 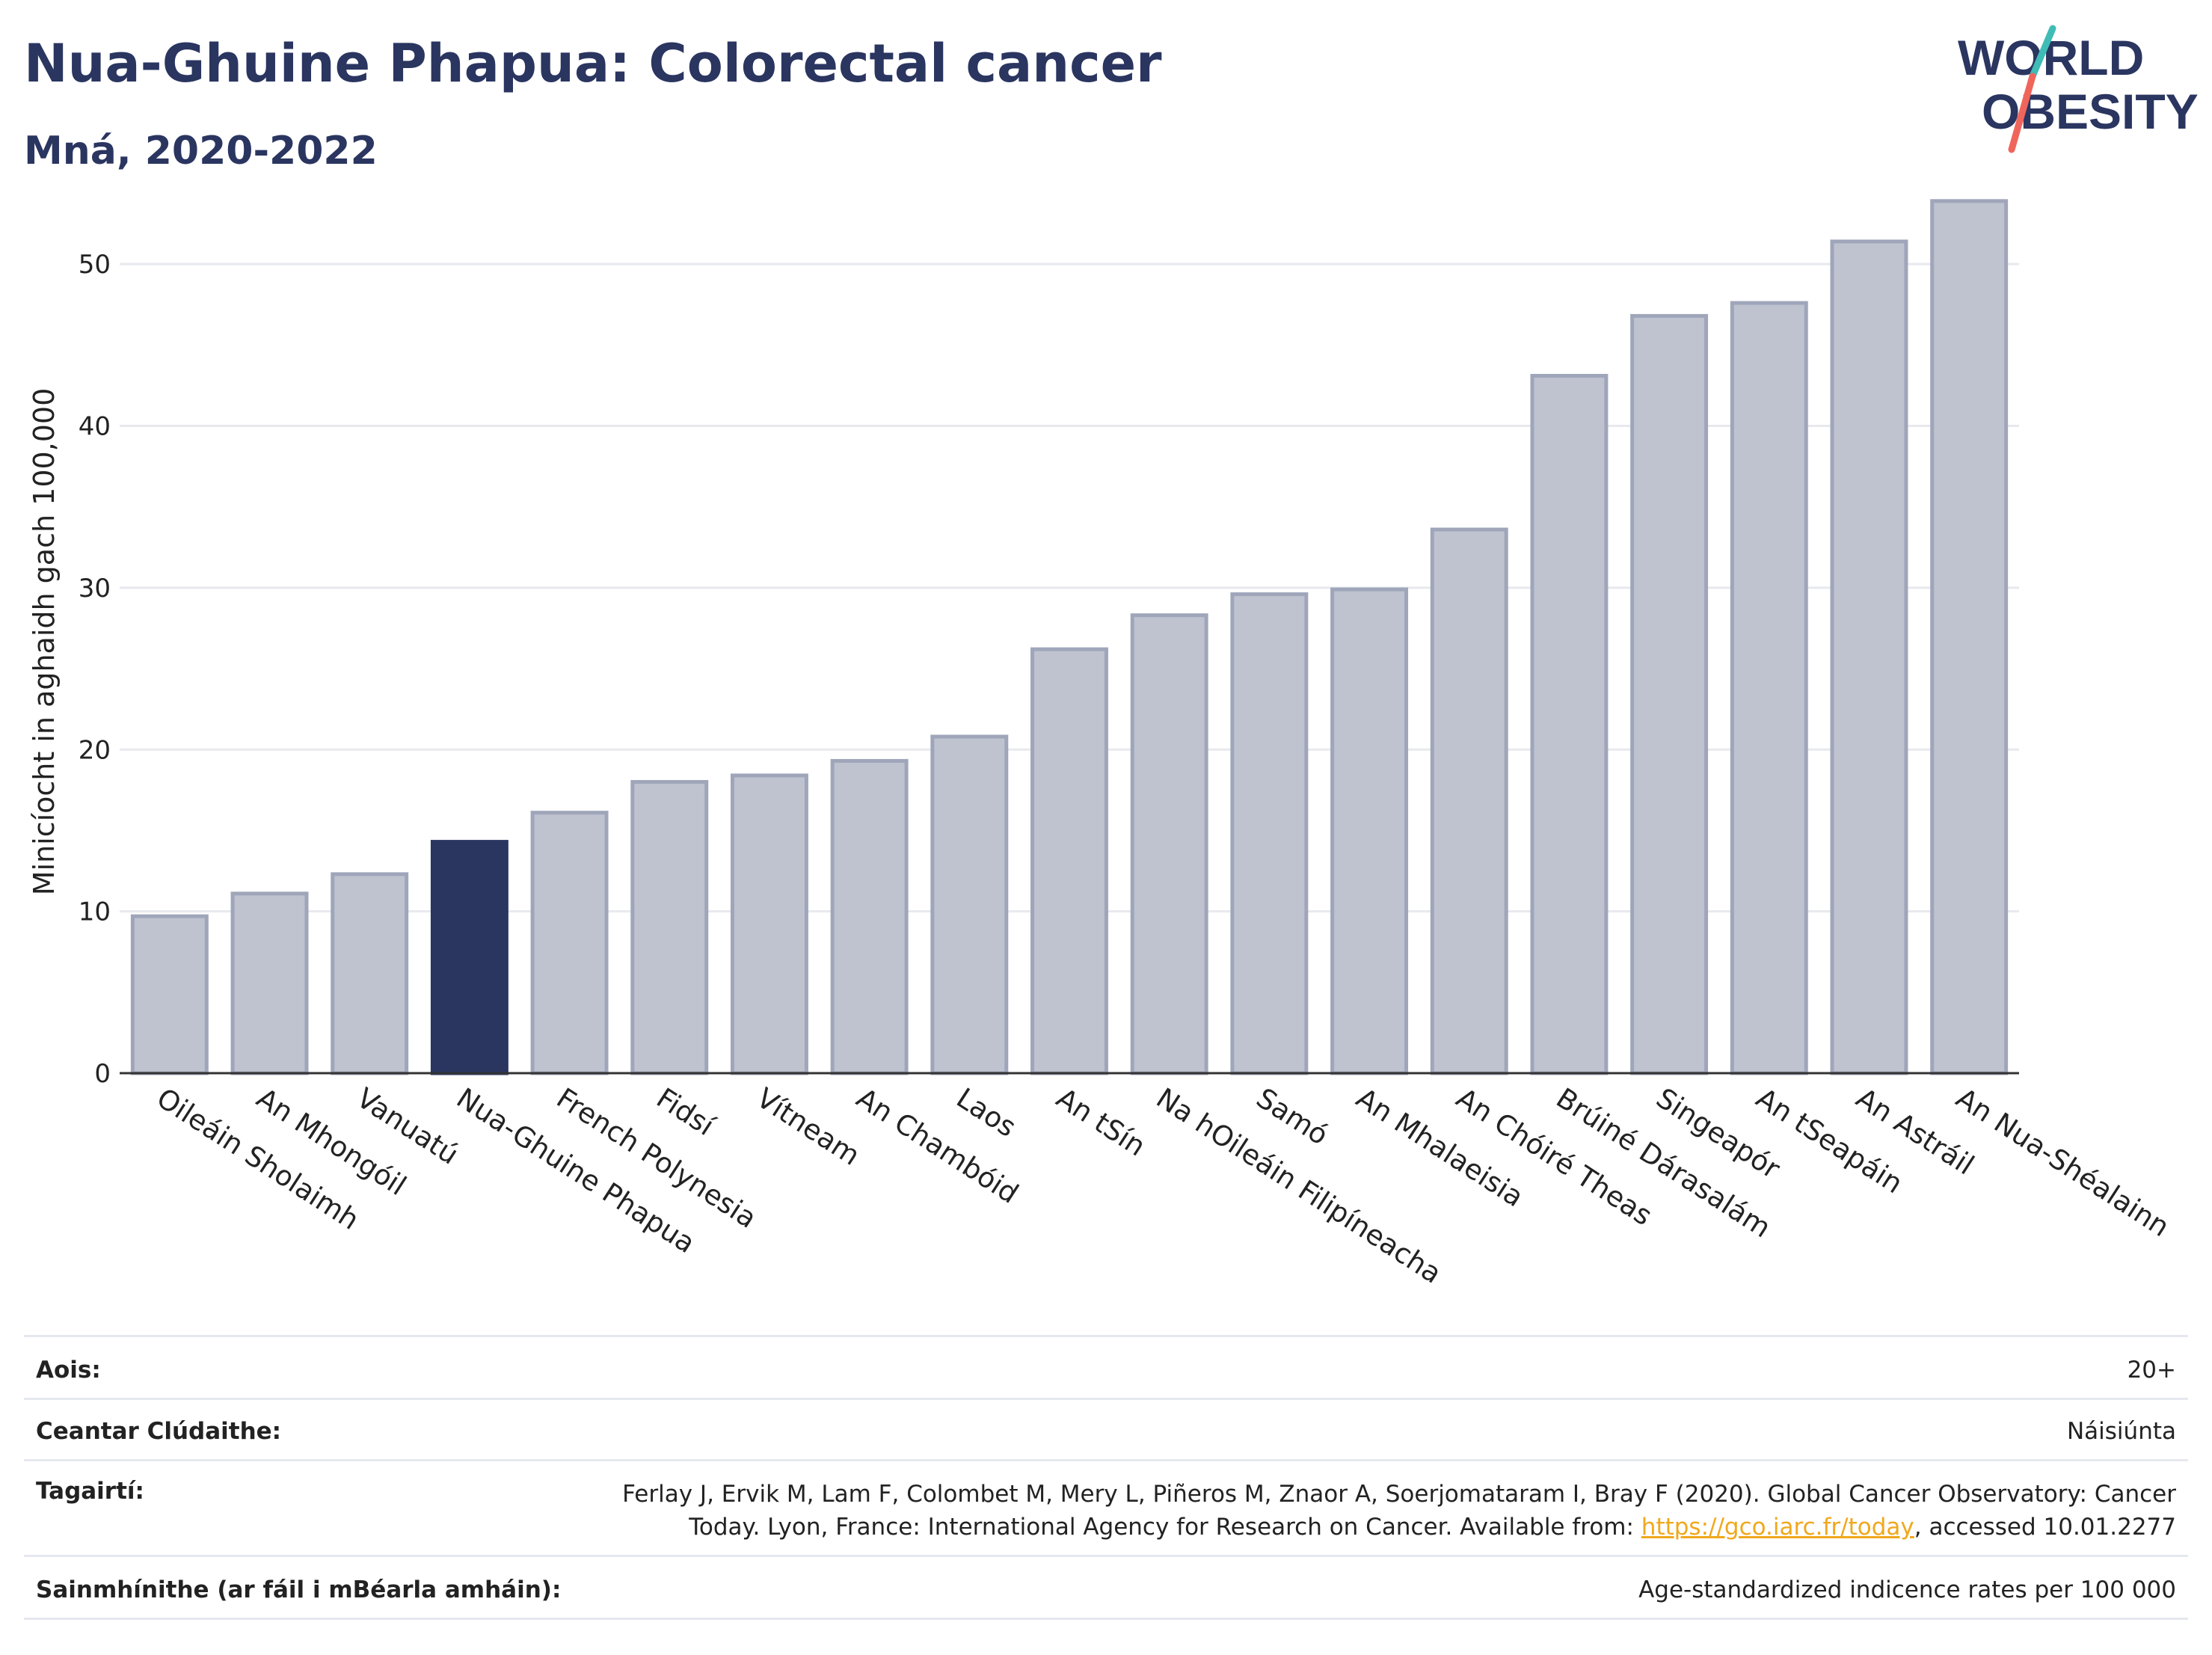 What do you see at coordinates (1106, 1368) in the screenshot?
I see `info-row-age: Aois: 20+` at bounding box center [1106, 1368].